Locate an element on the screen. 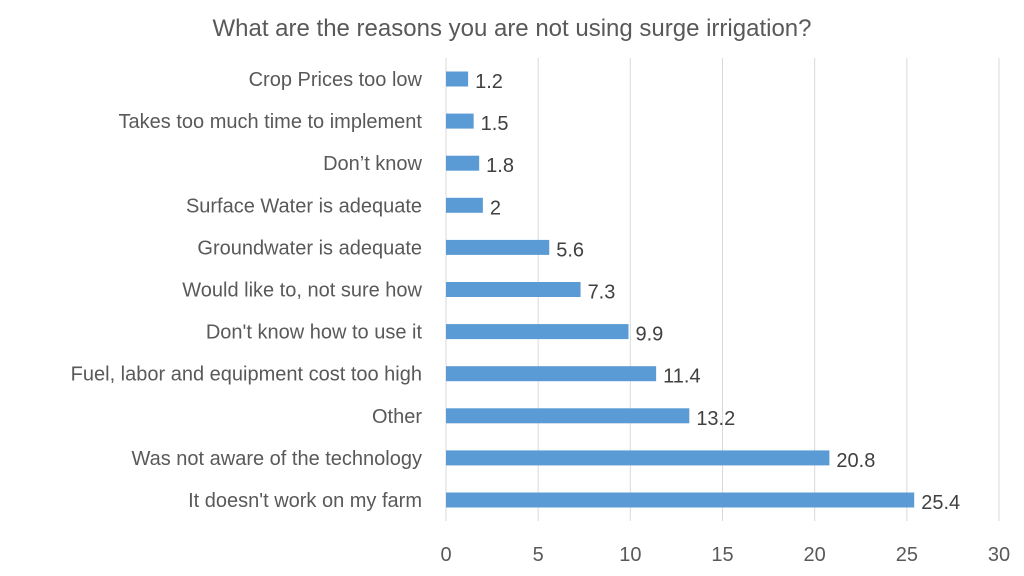  category-label: Would like to, not sure how is located at coordinates (302, 291).